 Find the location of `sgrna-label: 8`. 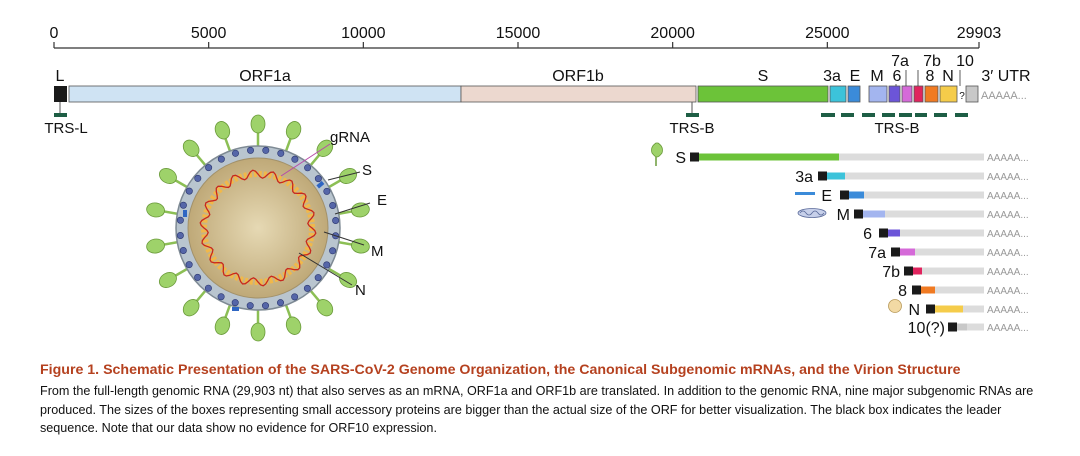

sgrna-label: 8 is located at coordinates (902, 291).